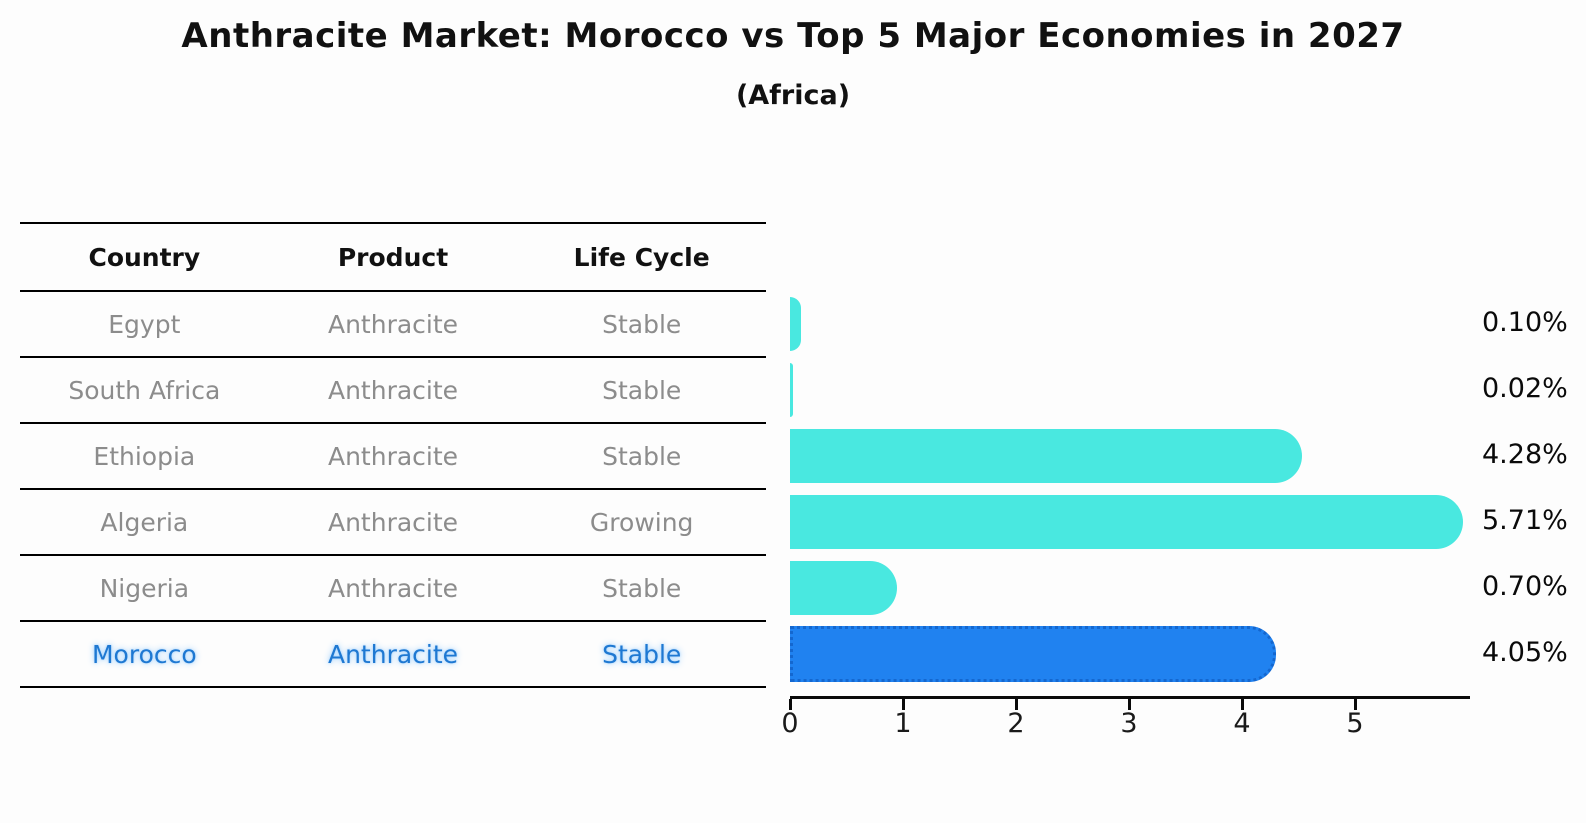  I want to click on bar-row-nigeria, so click(1135, 587).